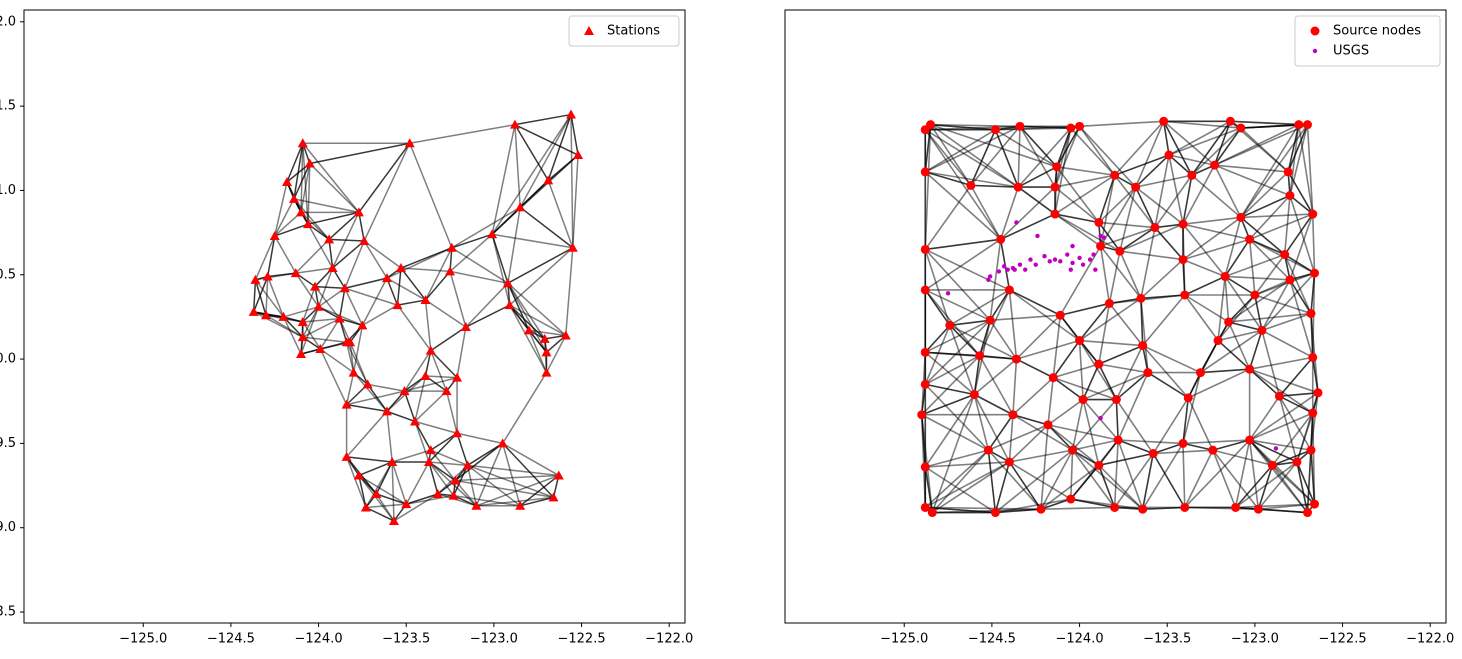 This screenshot has height=659, width=1462. I want to click on x-tick-label: −122.5, so click(1342, 639).